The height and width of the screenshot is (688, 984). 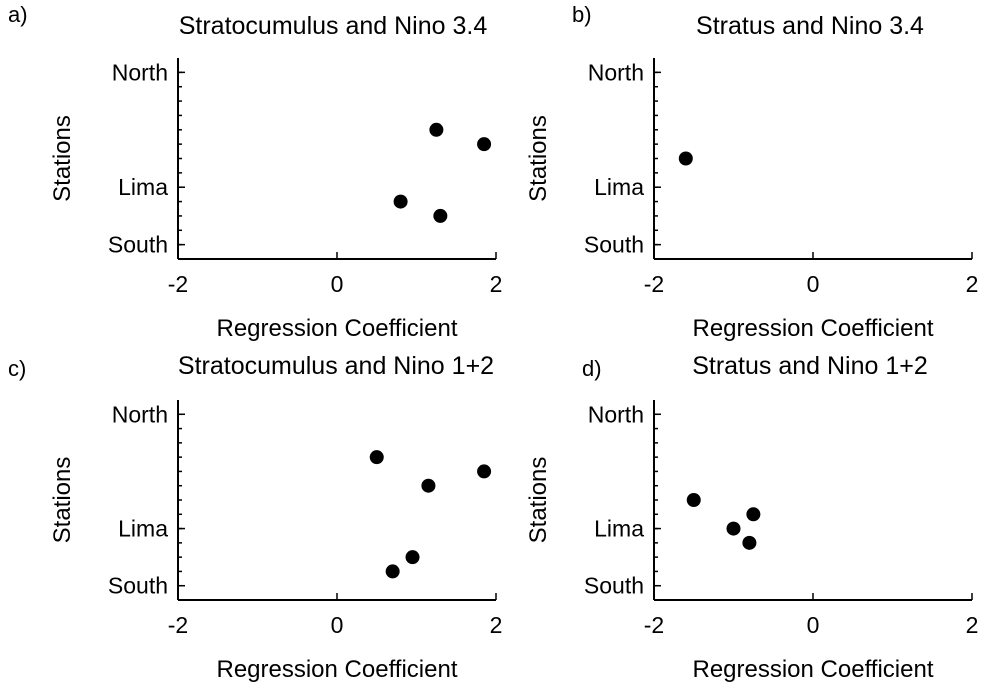 I want to click on panel-label: c), so click(x=17, y=368).